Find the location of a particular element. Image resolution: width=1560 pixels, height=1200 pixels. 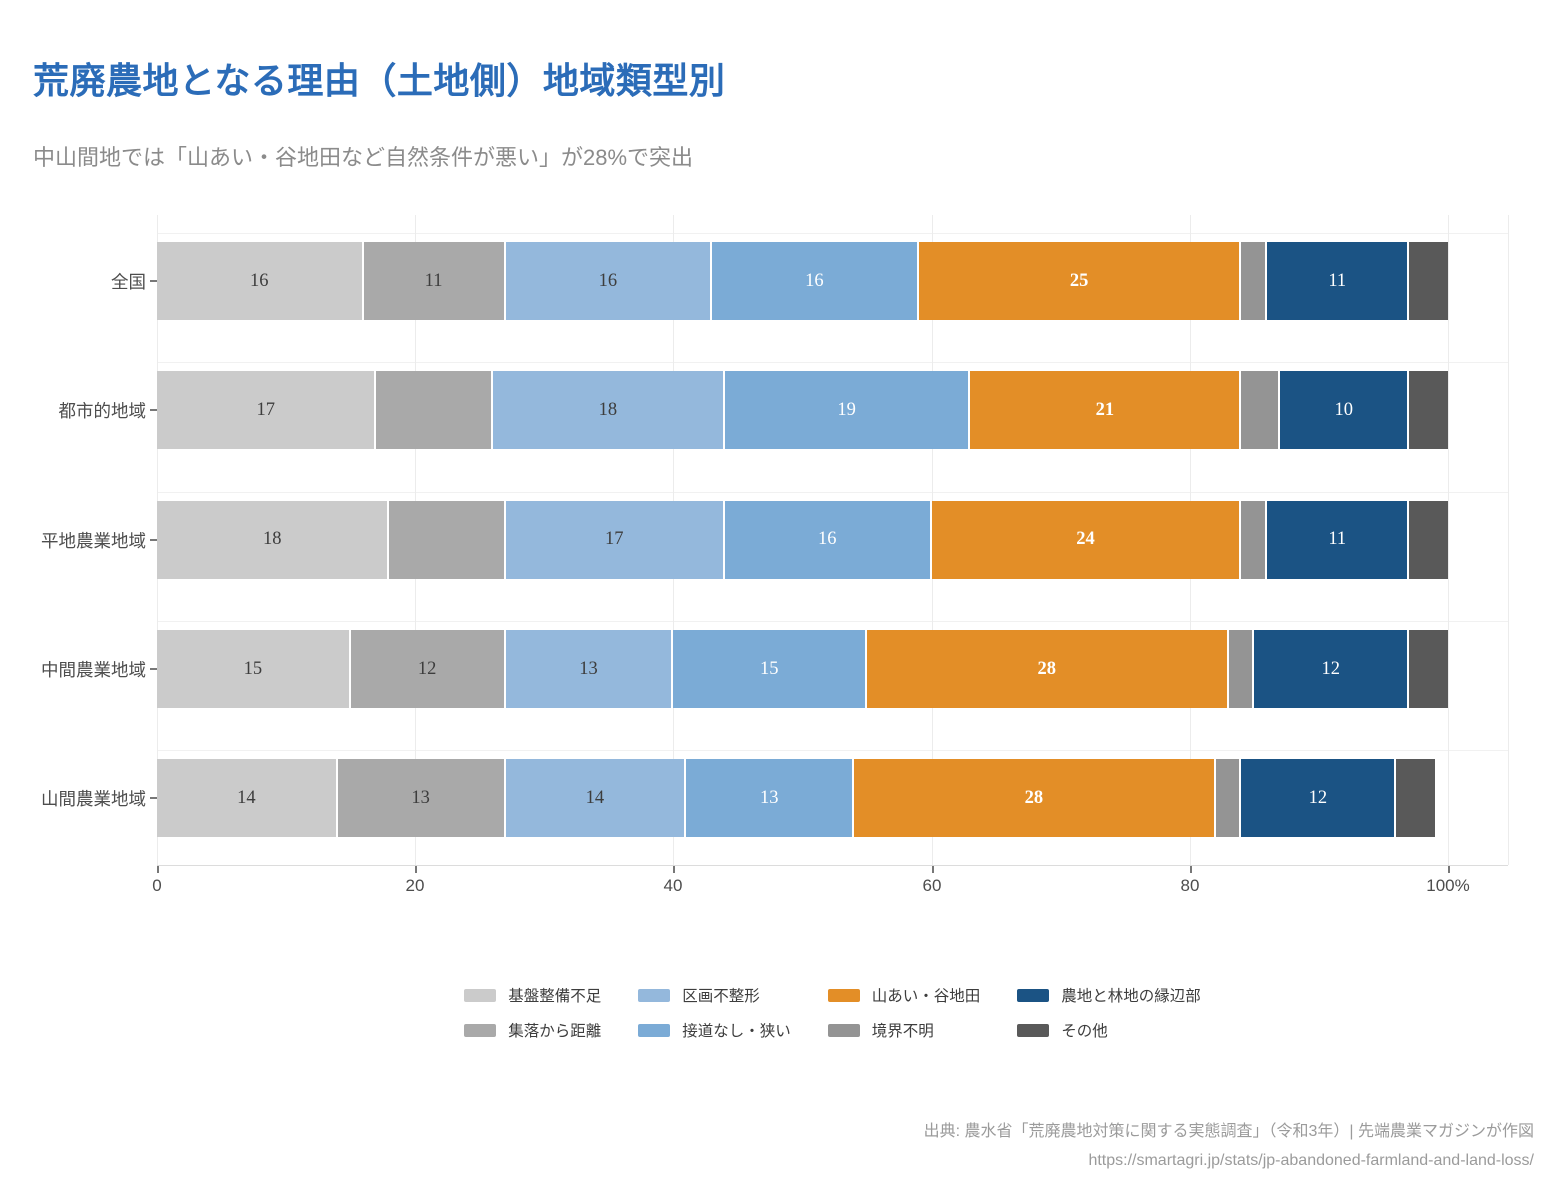

legend-label: 山あい・谷地田 is located at coordinates (926, 996).